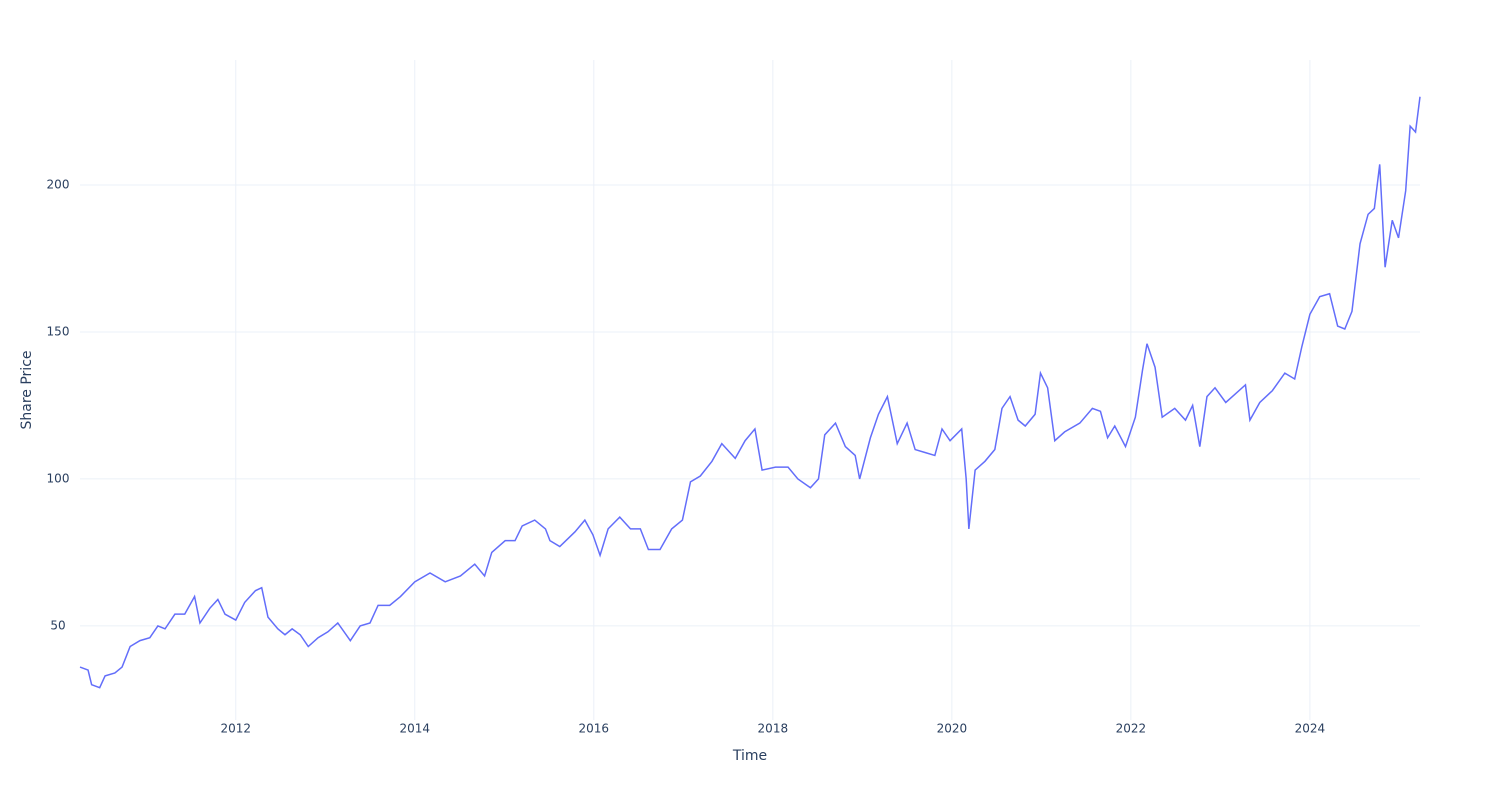 The width and height of the screenshot is (1500, 804). What do you see at coordinates (1131, 729) in the screenshot?
I see `x-tick-label: 2022` at bounding box center [1131, 729].